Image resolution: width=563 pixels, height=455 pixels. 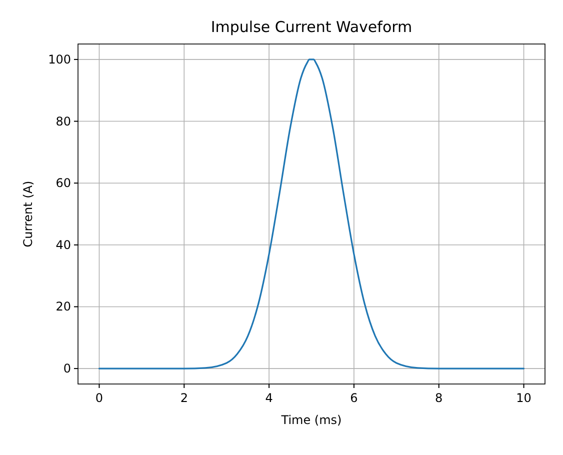 What do you see at coordinates (439, 398) in the screenshot?
I see `x-tick-label: 8` at bounding box center [439, 398].